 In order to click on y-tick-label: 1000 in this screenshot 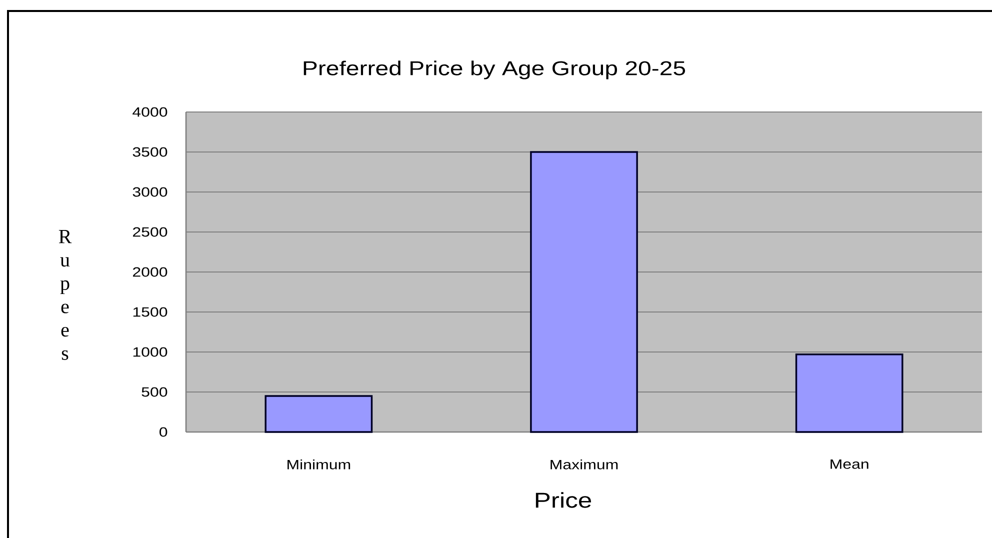, I will do `click(150, 352)`.